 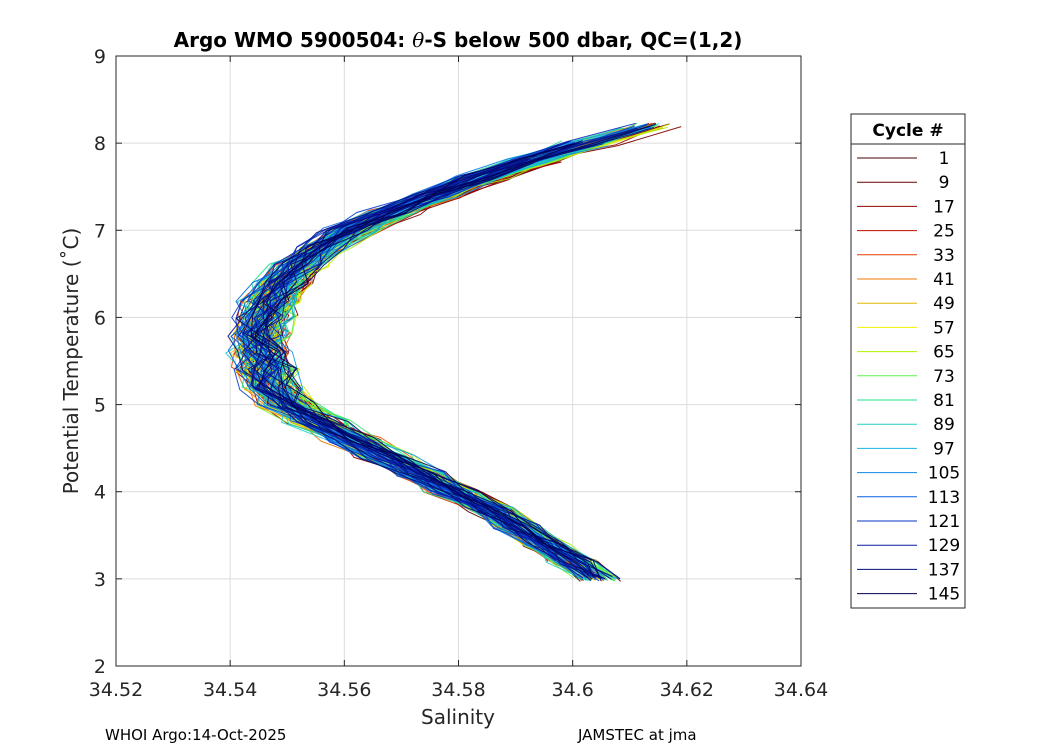 What do you see at coordinates (944, 498) in the screenshot?
I see `legend-label: 113` at bounding box center [944, 498].